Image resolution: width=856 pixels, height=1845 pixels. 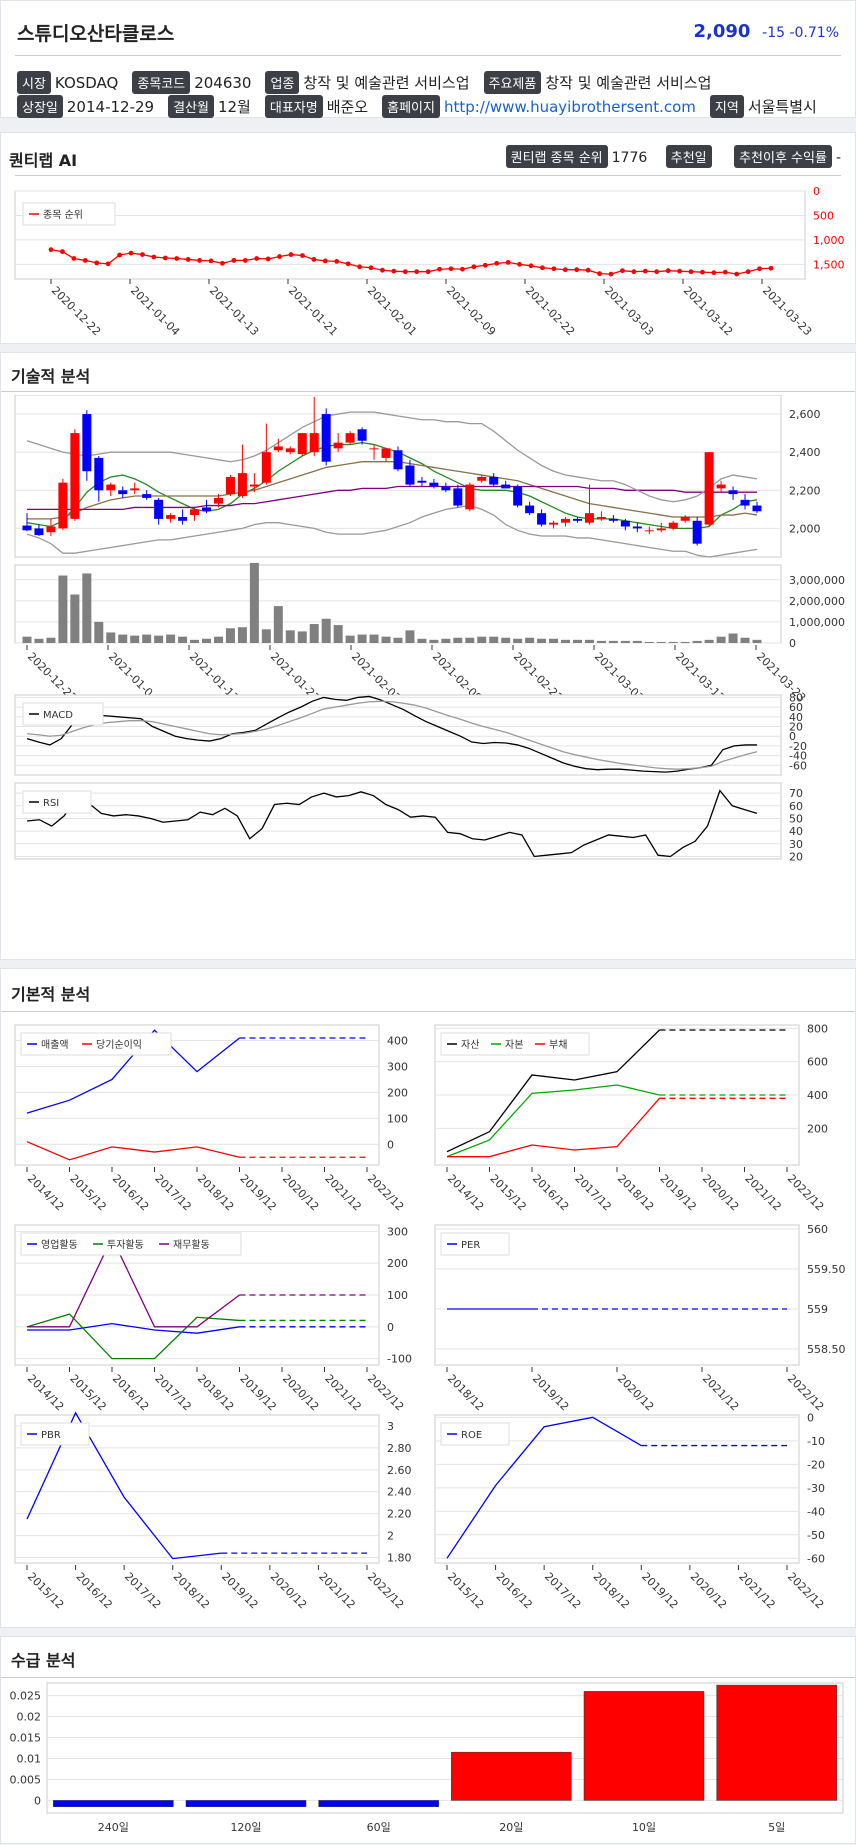 What do you see at coordinates (787, 311) in the screenshot?
I see `x-tick-label: 2021-03-23` at bounding box center [787, 311].